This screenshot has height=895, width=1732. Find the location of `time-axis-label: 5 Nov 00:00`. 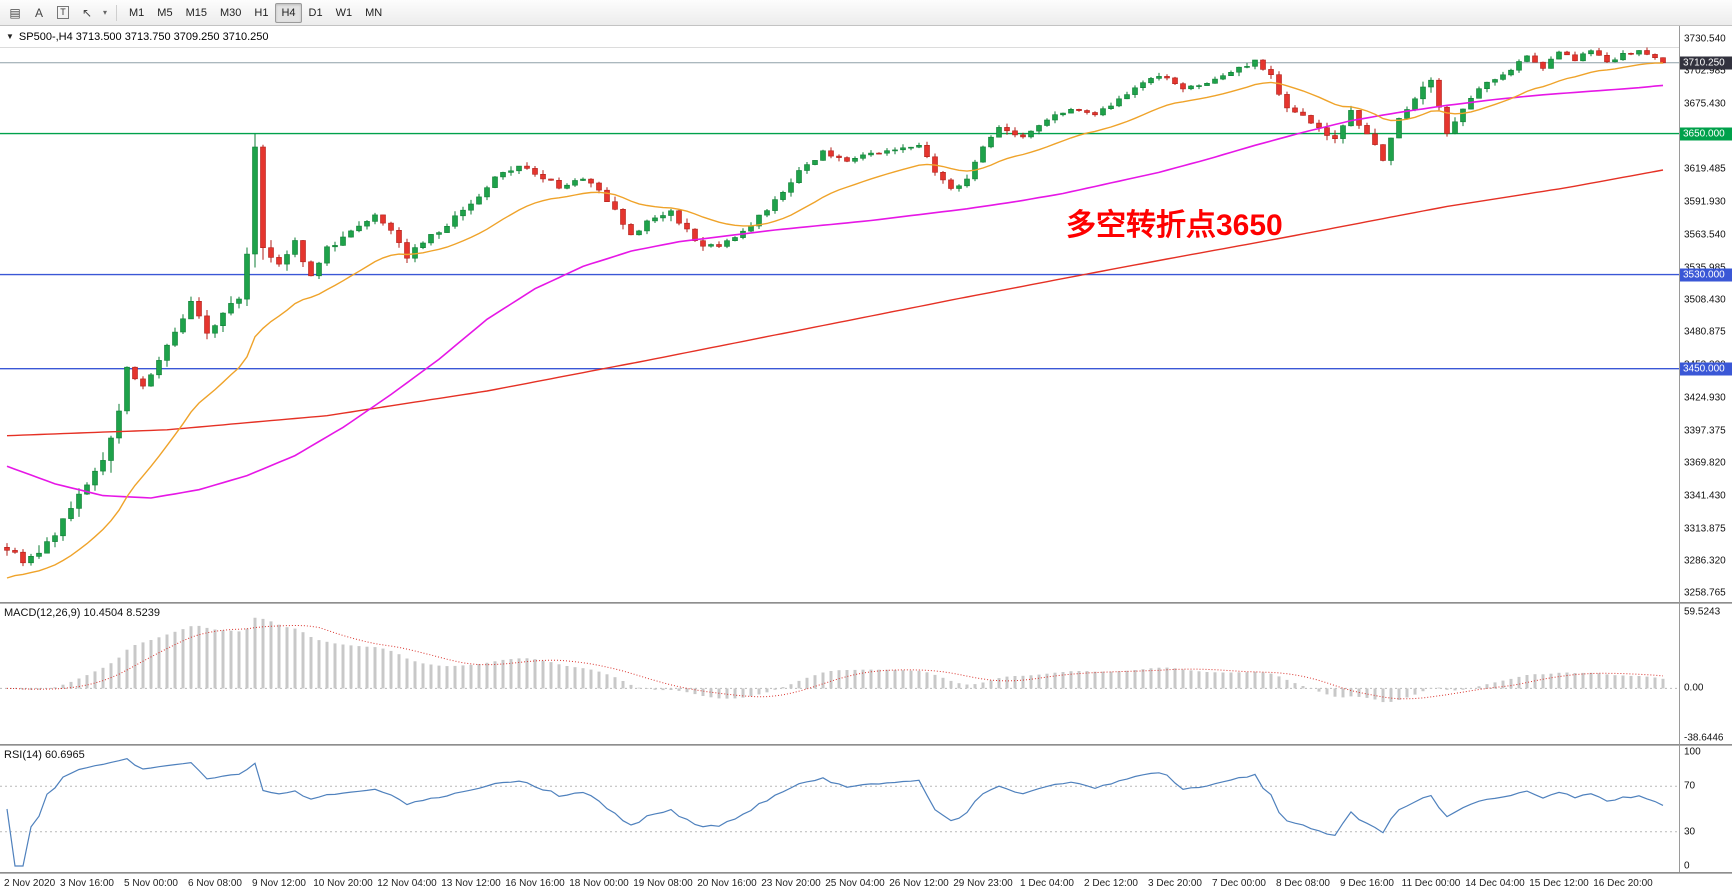

time-axis-label: 5 Nov 00:00 is located at coordinates (151, 883).